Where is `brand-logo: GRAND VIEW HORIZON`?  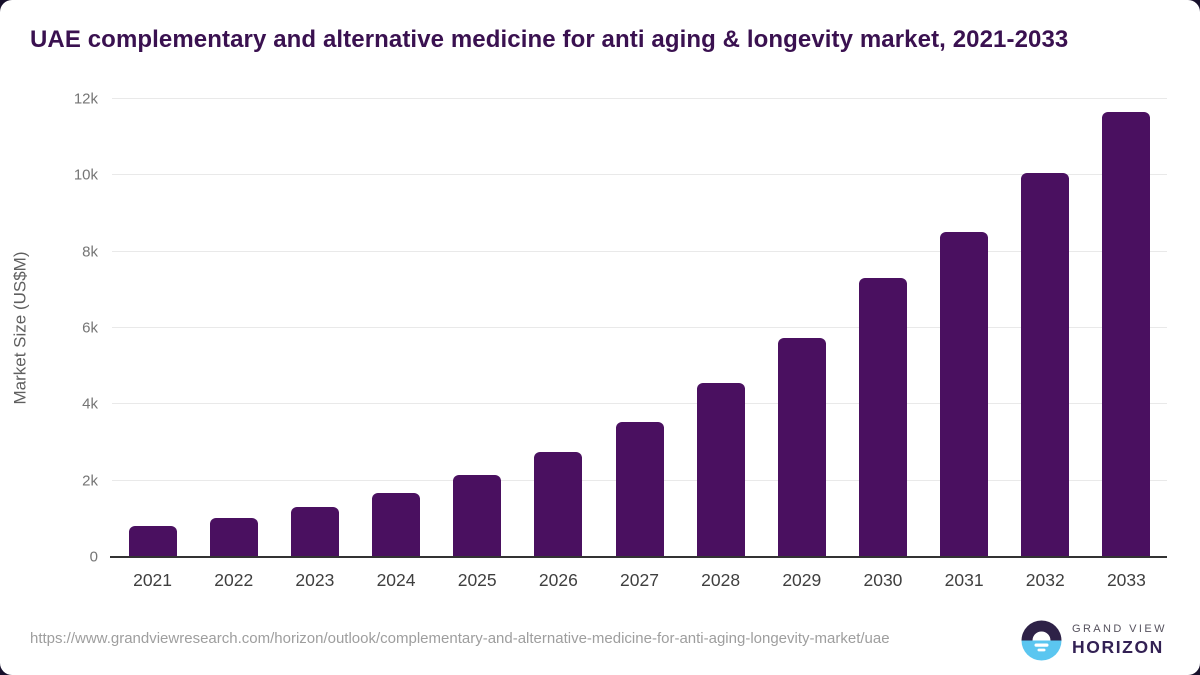
brand-logo: GRAND VIEW HORIZON is located at coordinates (1094, 640).